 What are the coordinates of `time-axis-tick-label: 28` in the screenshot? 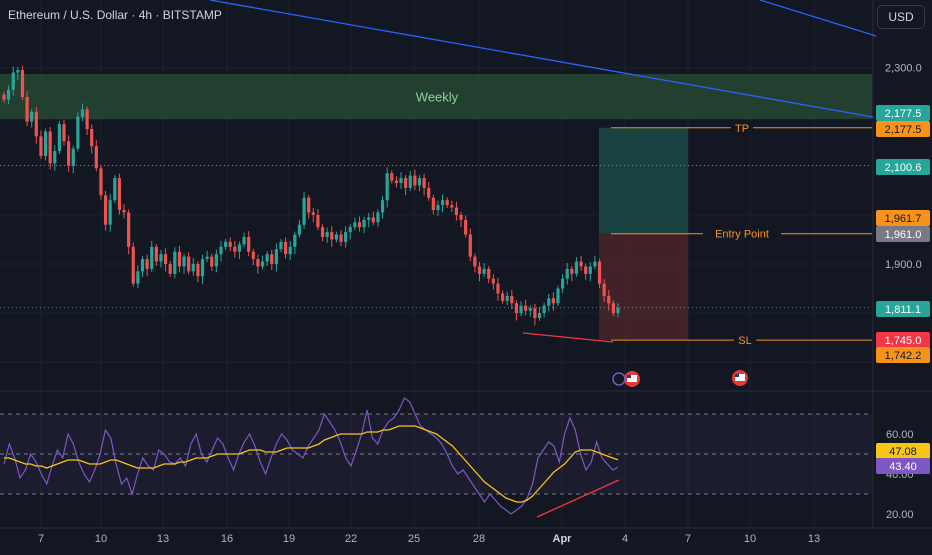 It's located at (479, 539).